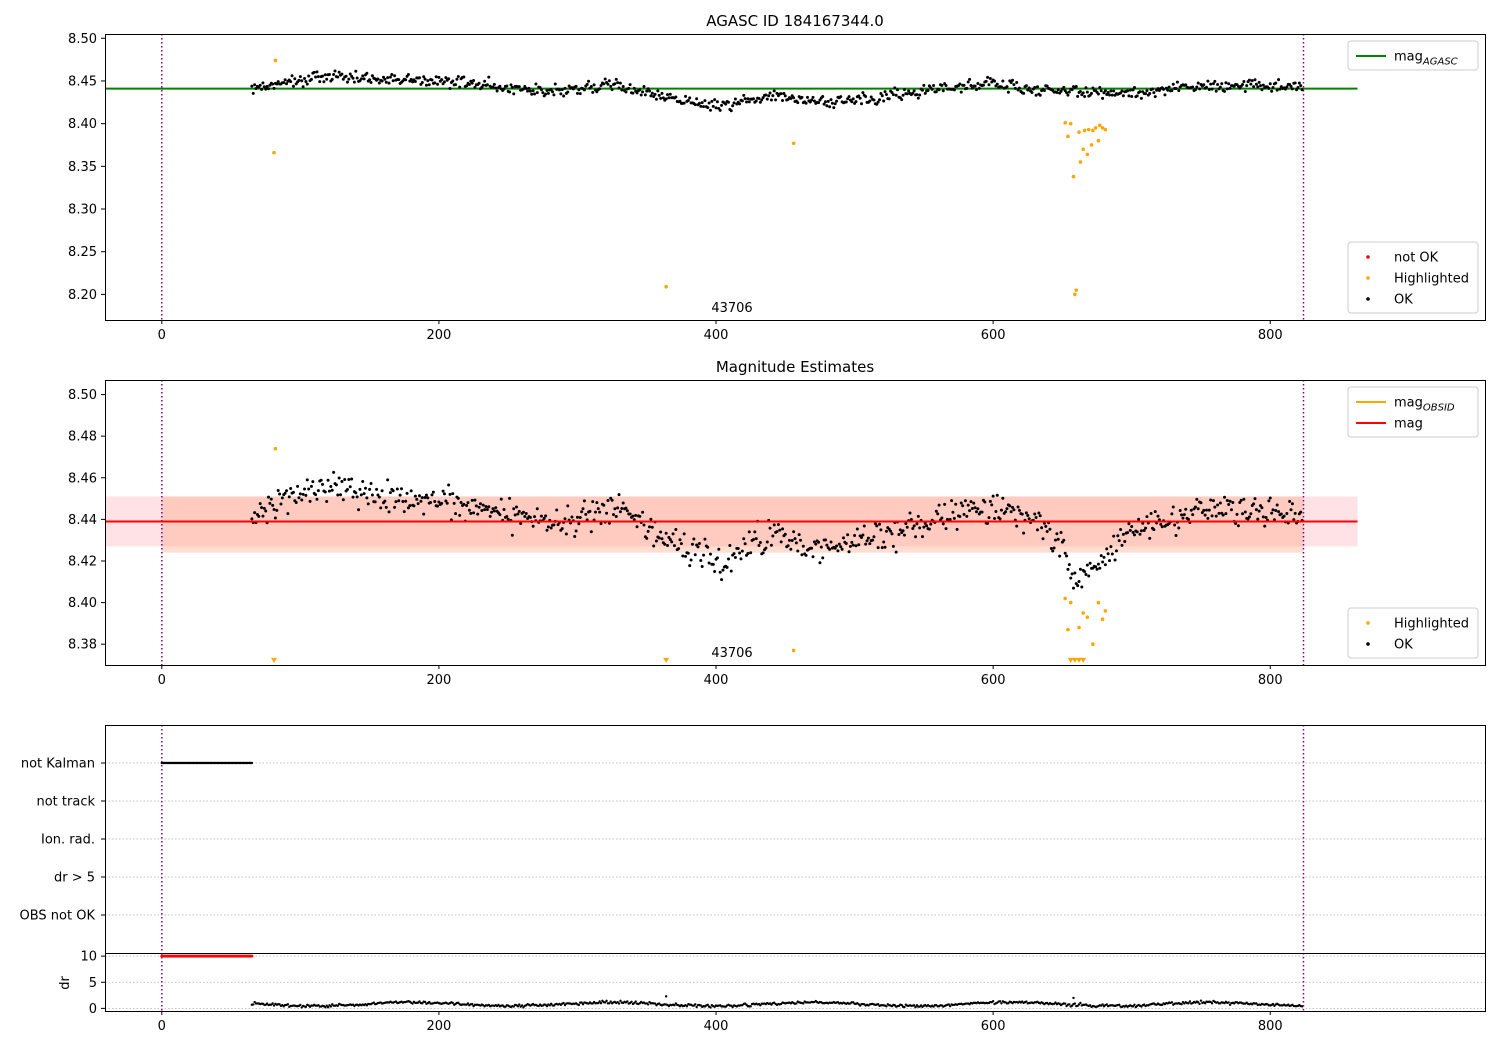  What do you see at coordinates (1403, 645) in the screenshot?
I see `legend-label: OK` at bounding box center [1403, 645].